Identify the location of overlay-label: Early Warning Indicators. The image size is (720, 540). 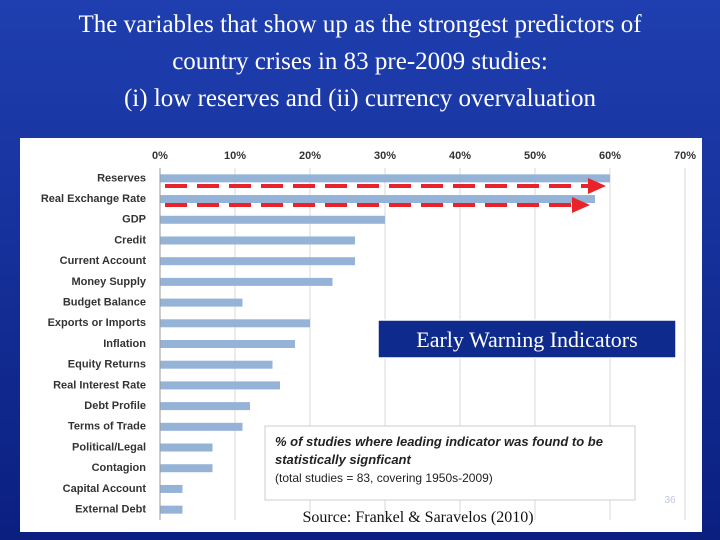
(526, 339).